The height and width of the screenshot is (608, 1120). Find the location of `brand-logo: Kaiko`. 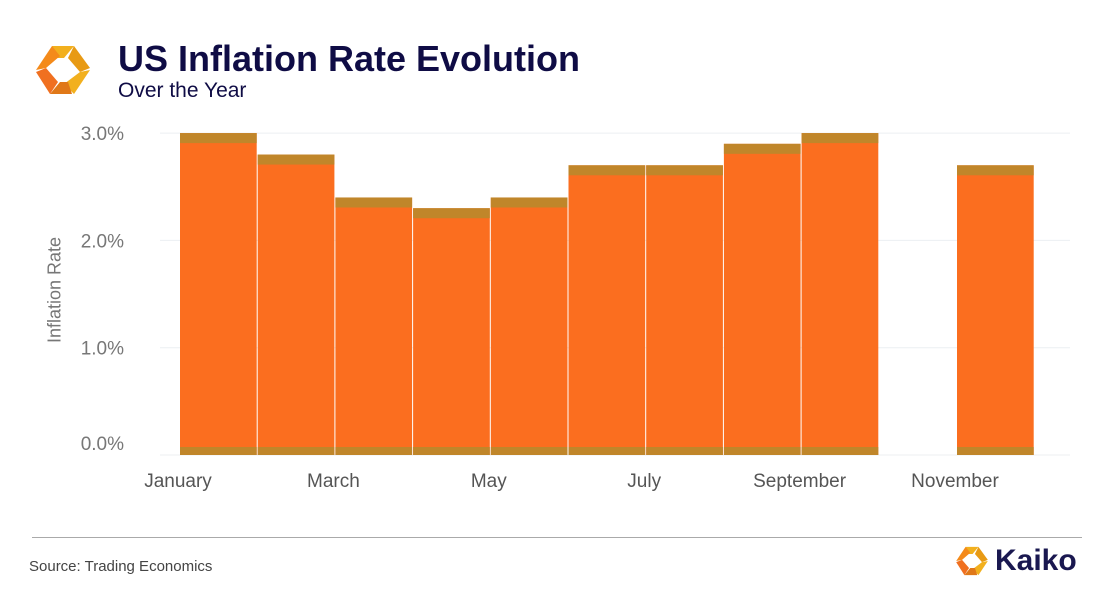

brand-logo: Kaiko is located at coordinates (1016, 561).